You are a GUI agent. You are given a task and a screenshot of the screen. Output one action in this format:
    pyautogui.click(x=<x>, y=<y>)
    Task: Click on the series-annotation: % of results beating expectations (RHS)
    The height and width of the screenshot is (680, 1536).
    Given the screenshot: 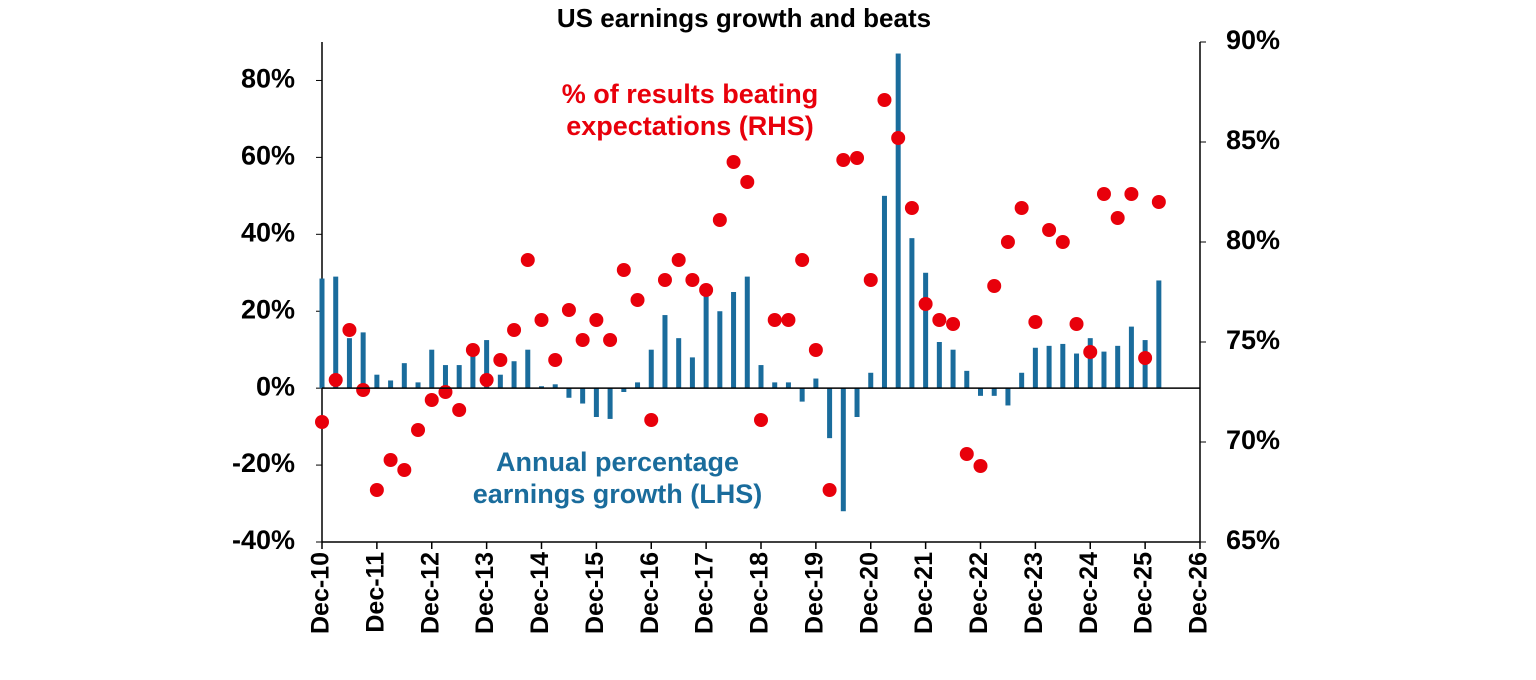 What is the action you would take?
    pyautogui.click(x=690, y=110)
    